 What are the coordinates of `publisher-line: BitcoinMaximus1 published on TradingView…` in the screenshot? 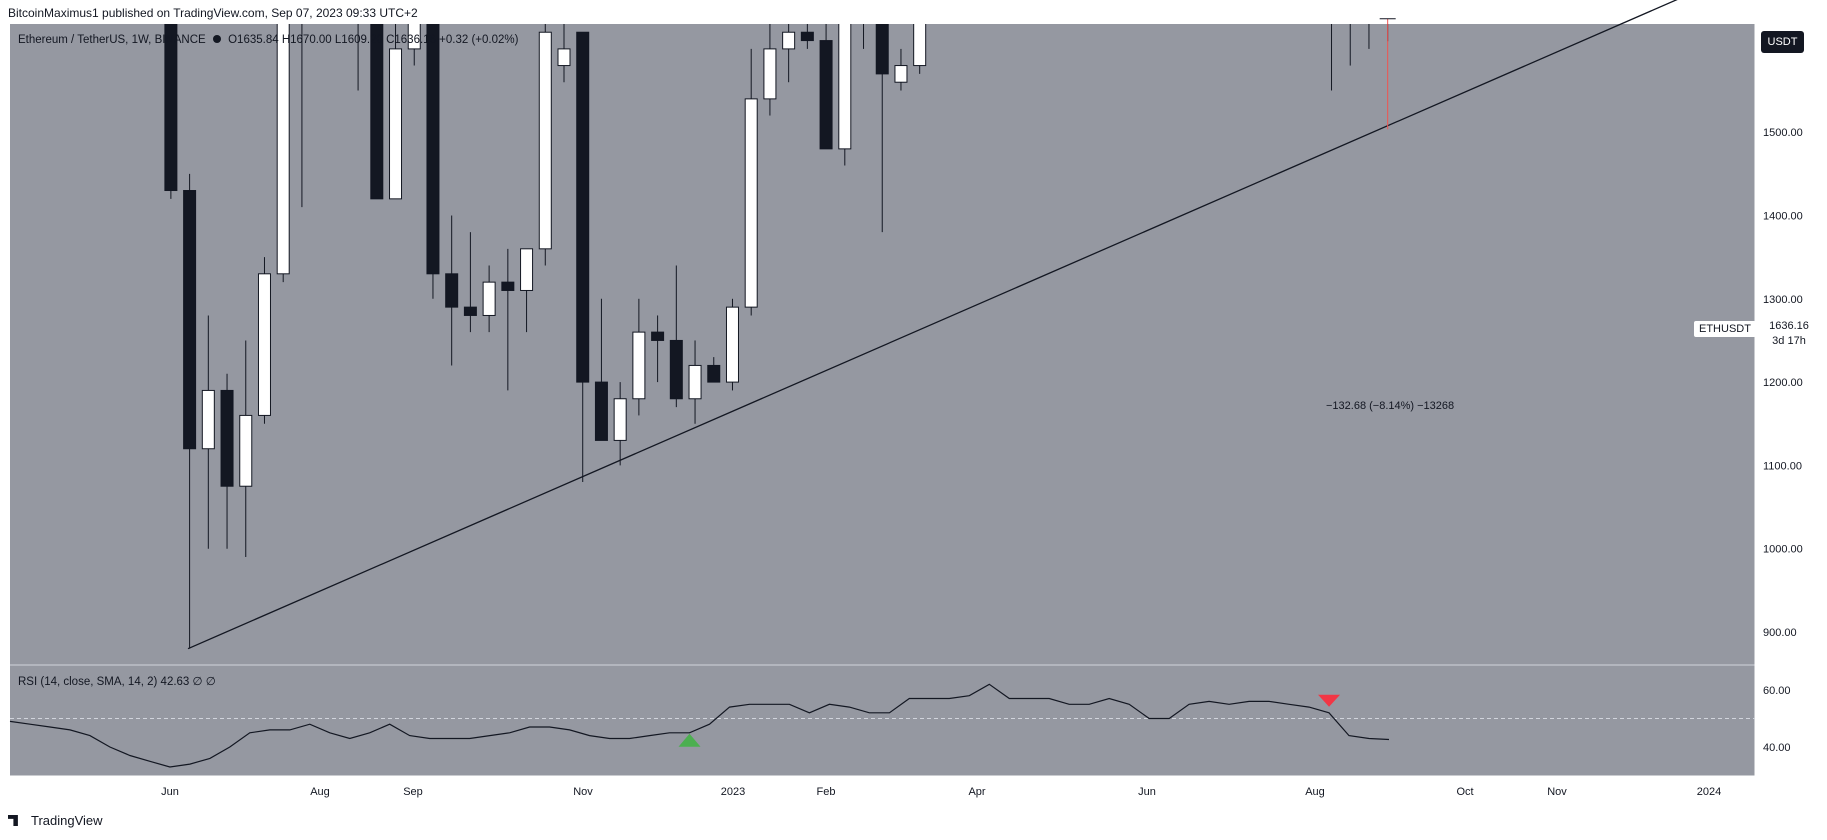 It's located at (213, 13).